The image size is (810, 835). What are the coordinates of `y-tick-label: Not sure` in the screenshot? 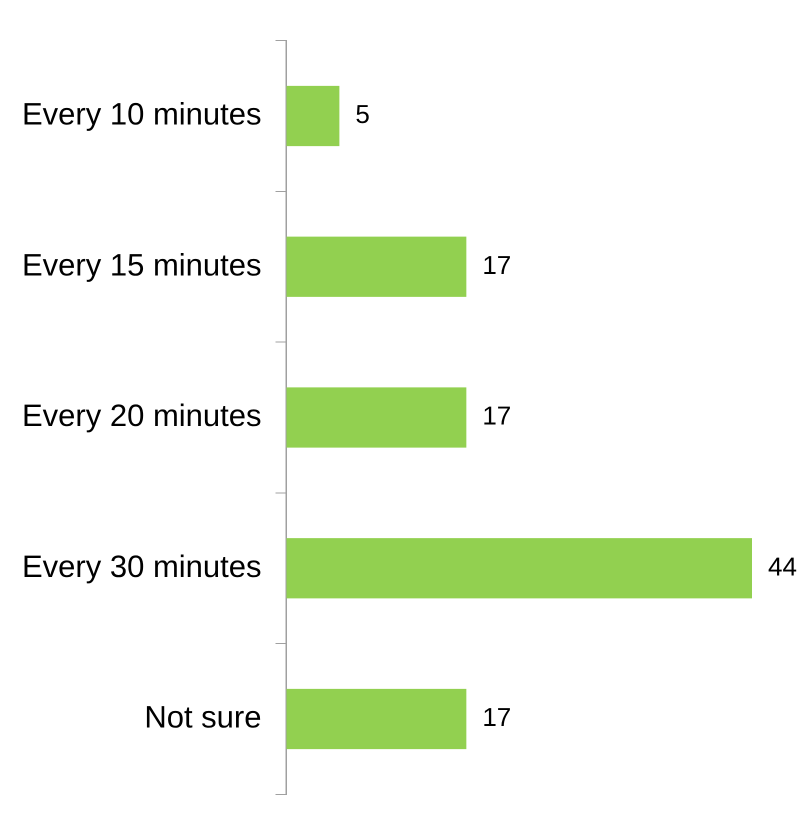 It's located at (203, 717).